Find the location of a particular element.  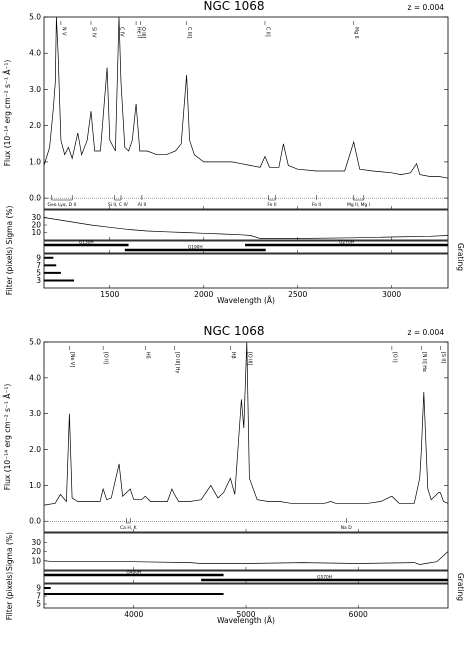

grating-name: G270H is located at coordinates (346, 243).